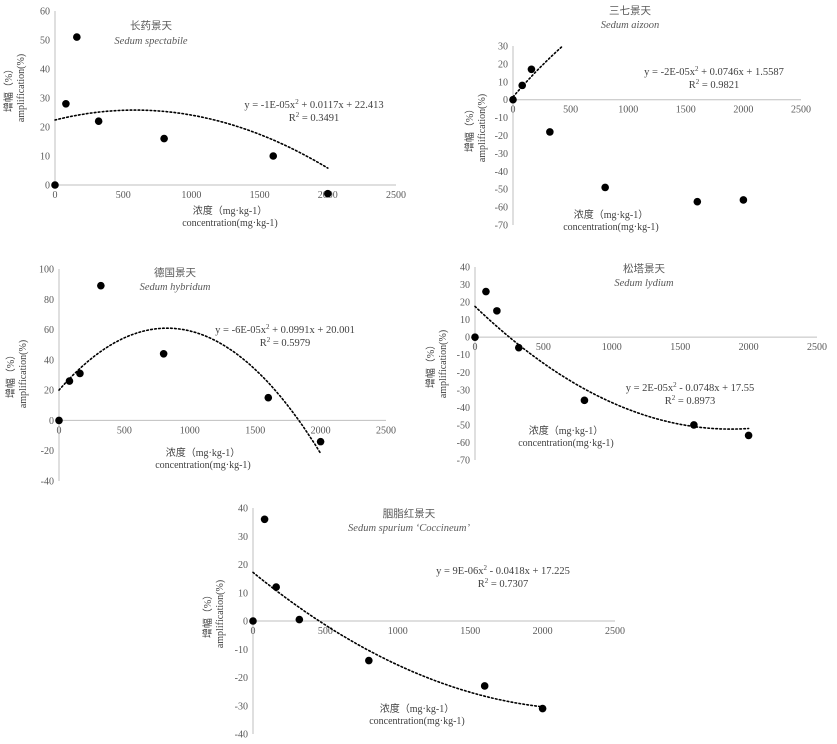  Describe the element at coordinates (409, 528) in the screenshot. I see `chart-subtitle: Sedum spurium ‘Coccineum’` at that location.